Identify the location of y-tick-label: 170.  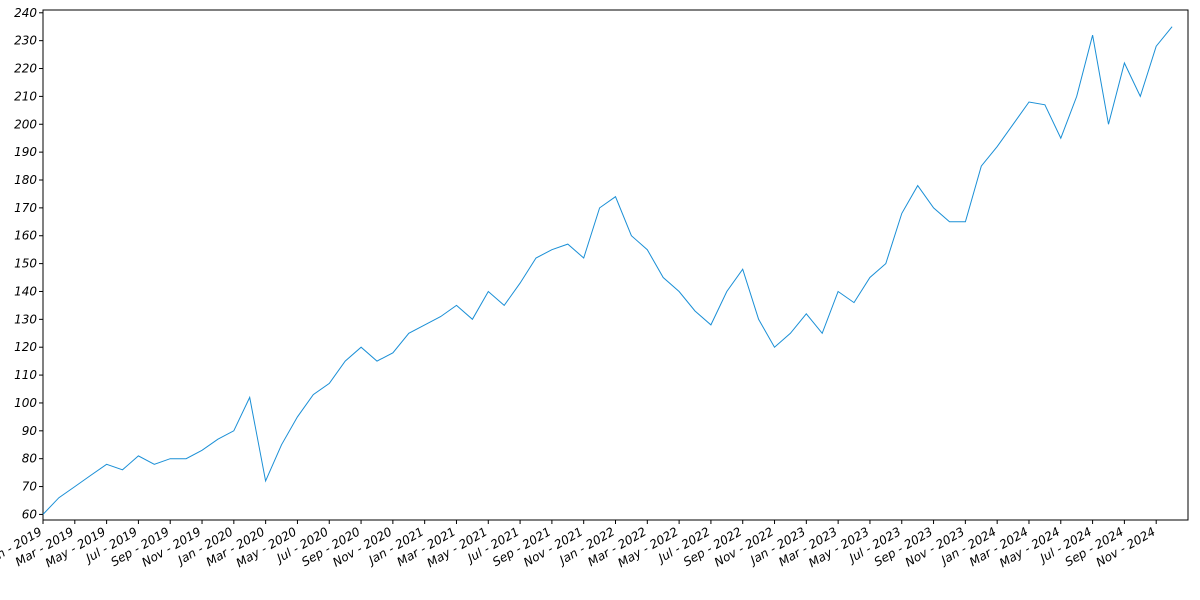
(25, 208).